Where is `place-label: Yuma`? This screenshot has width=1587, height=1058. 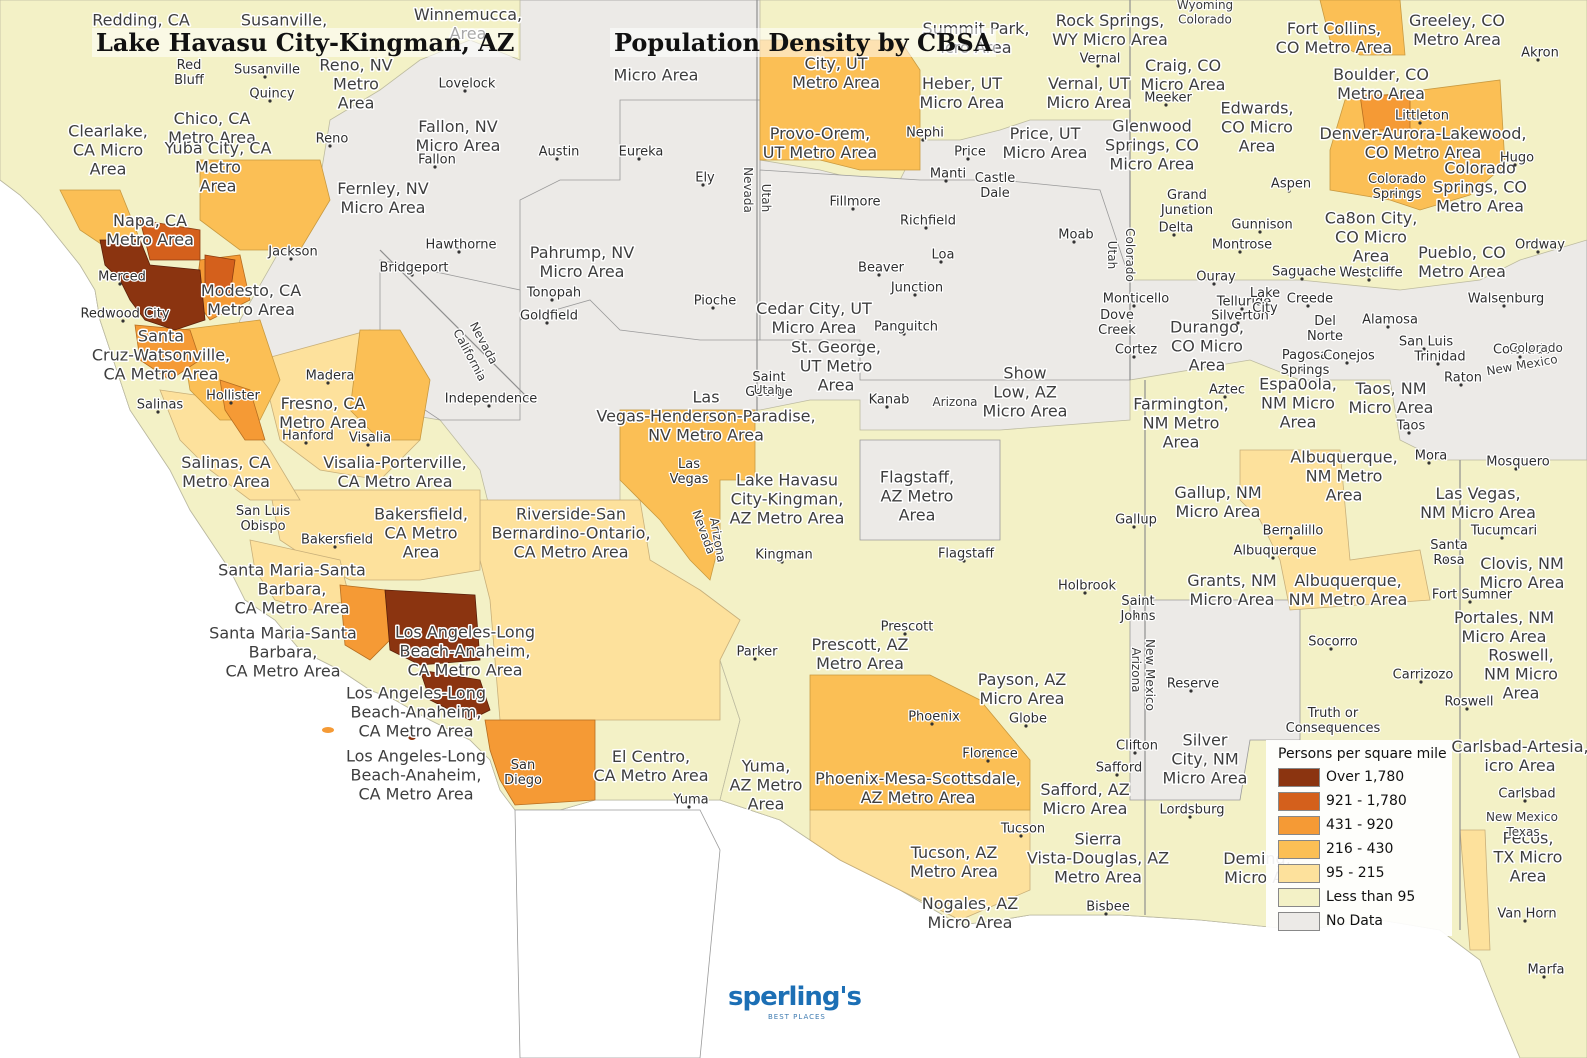
place-label: Yuma is located at coordinates (690, 800).